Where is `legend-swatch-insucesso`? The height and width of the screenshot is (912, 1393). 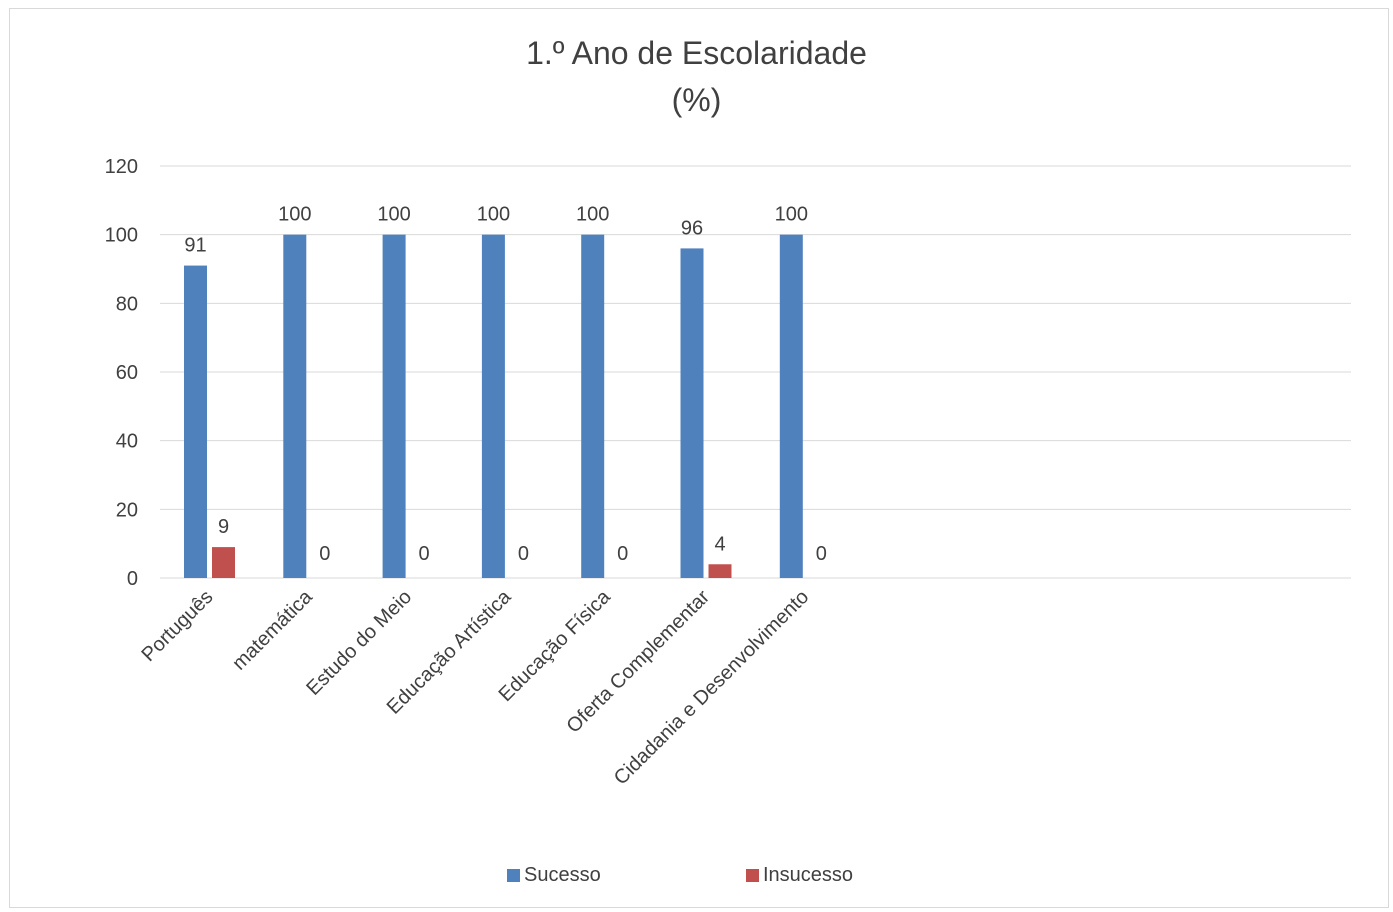
legend-swatch-insucesso is located at coordinates (752, 875).